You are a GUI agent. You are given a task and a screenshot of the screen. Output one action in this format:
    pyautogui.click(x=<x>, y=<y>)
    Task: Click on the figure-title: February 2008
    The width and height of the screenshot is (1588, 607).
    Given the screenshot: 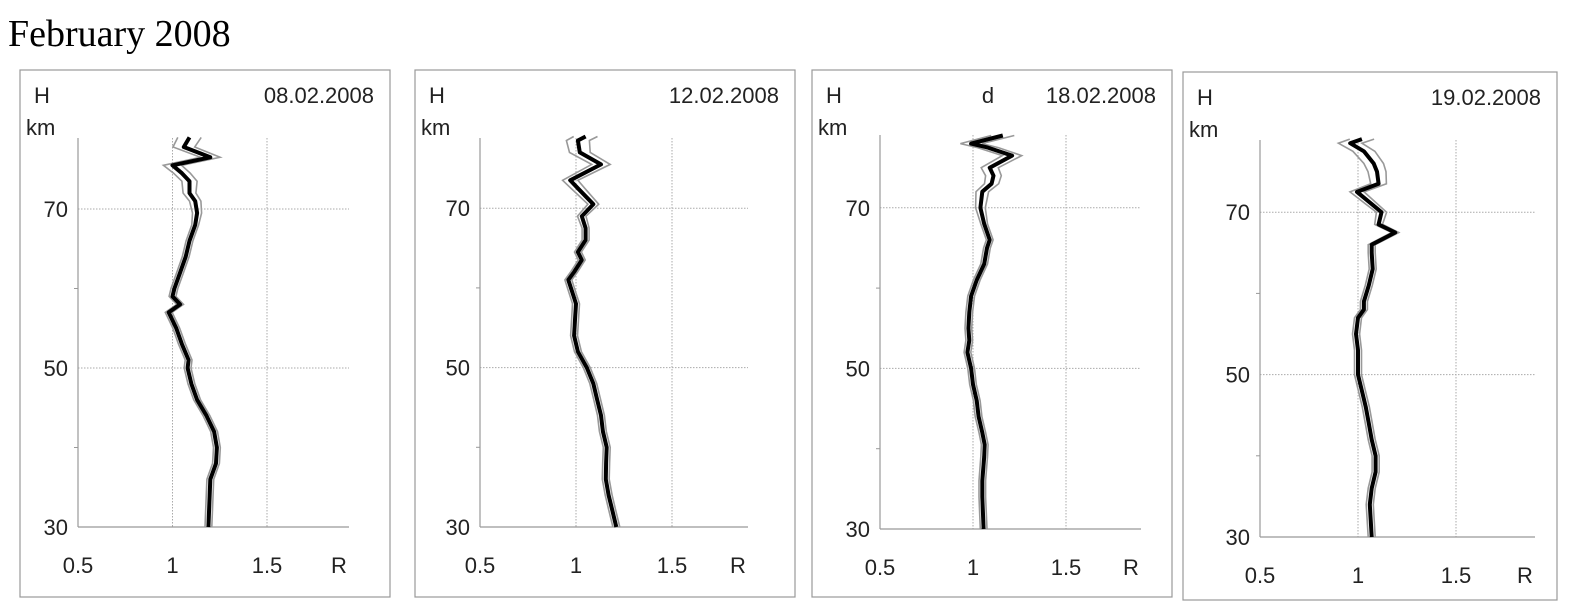 What is the action you would take?
    pyautogui.click(x=119, y=34)
    